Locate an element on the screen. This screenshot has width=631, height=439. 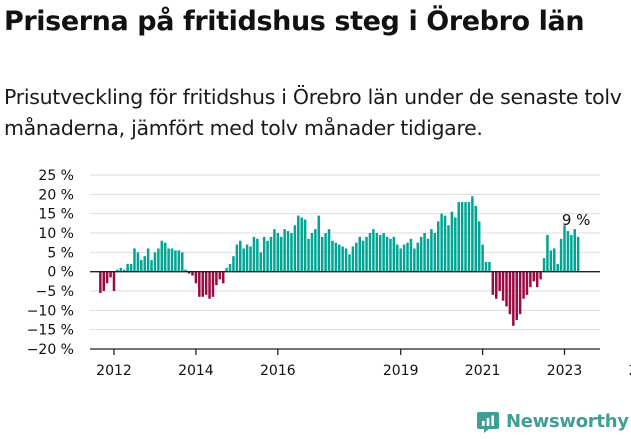
x-tick-label: 2016 is located at coordinates (278, 371).